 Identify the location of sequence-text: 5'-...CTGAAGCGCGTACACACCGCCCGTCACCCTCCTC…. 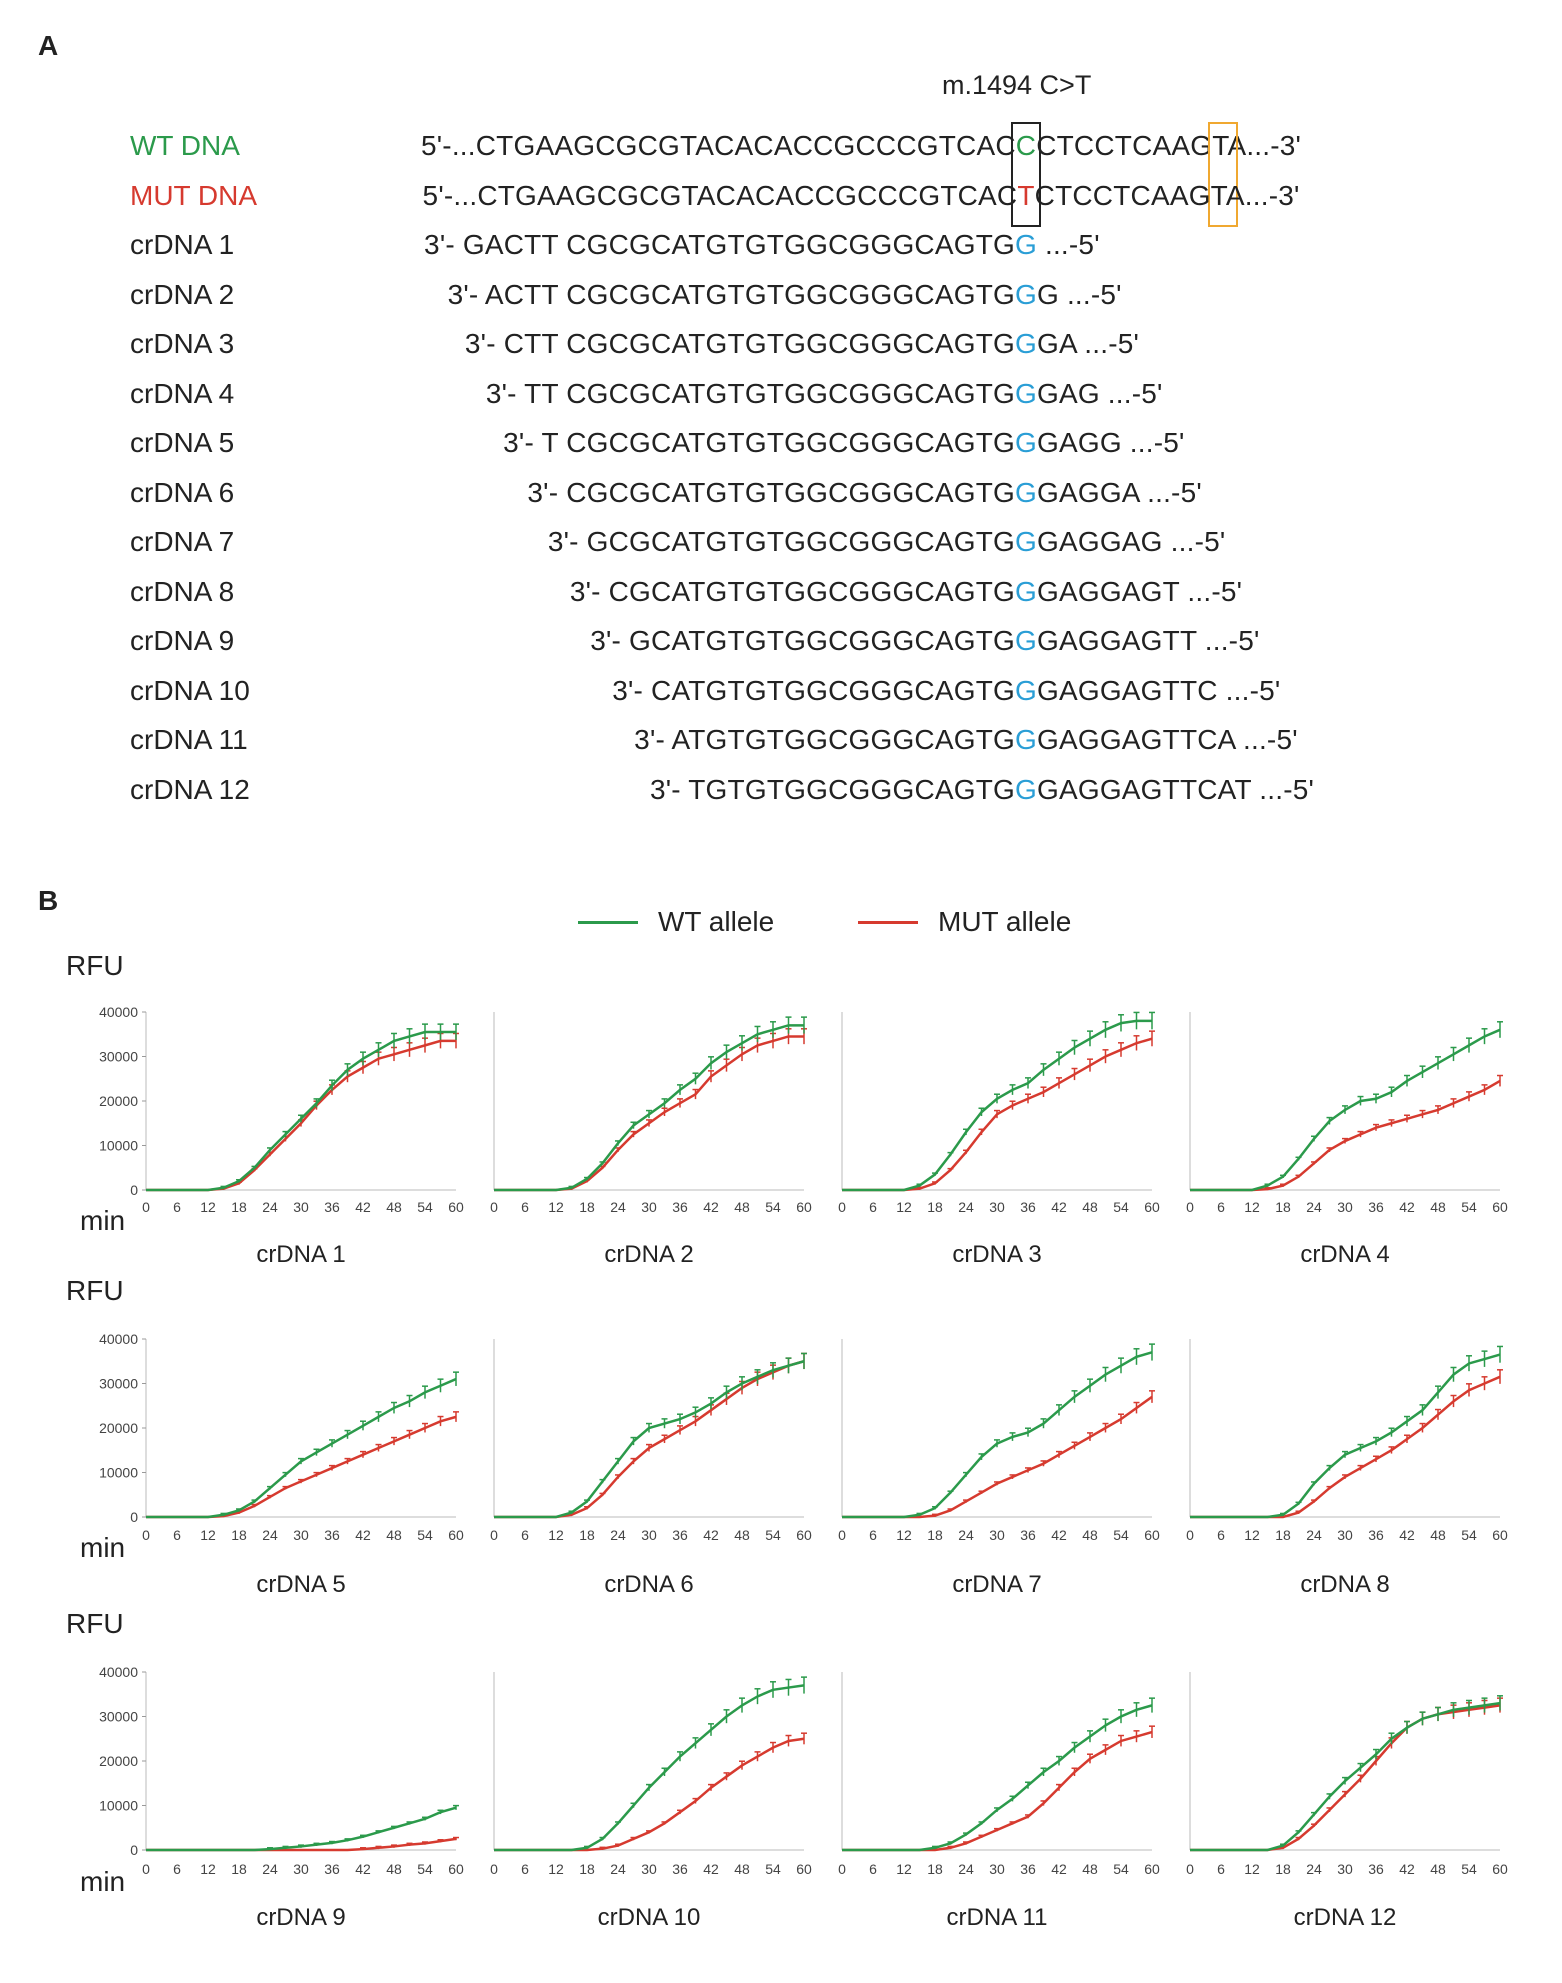
(861, 146).